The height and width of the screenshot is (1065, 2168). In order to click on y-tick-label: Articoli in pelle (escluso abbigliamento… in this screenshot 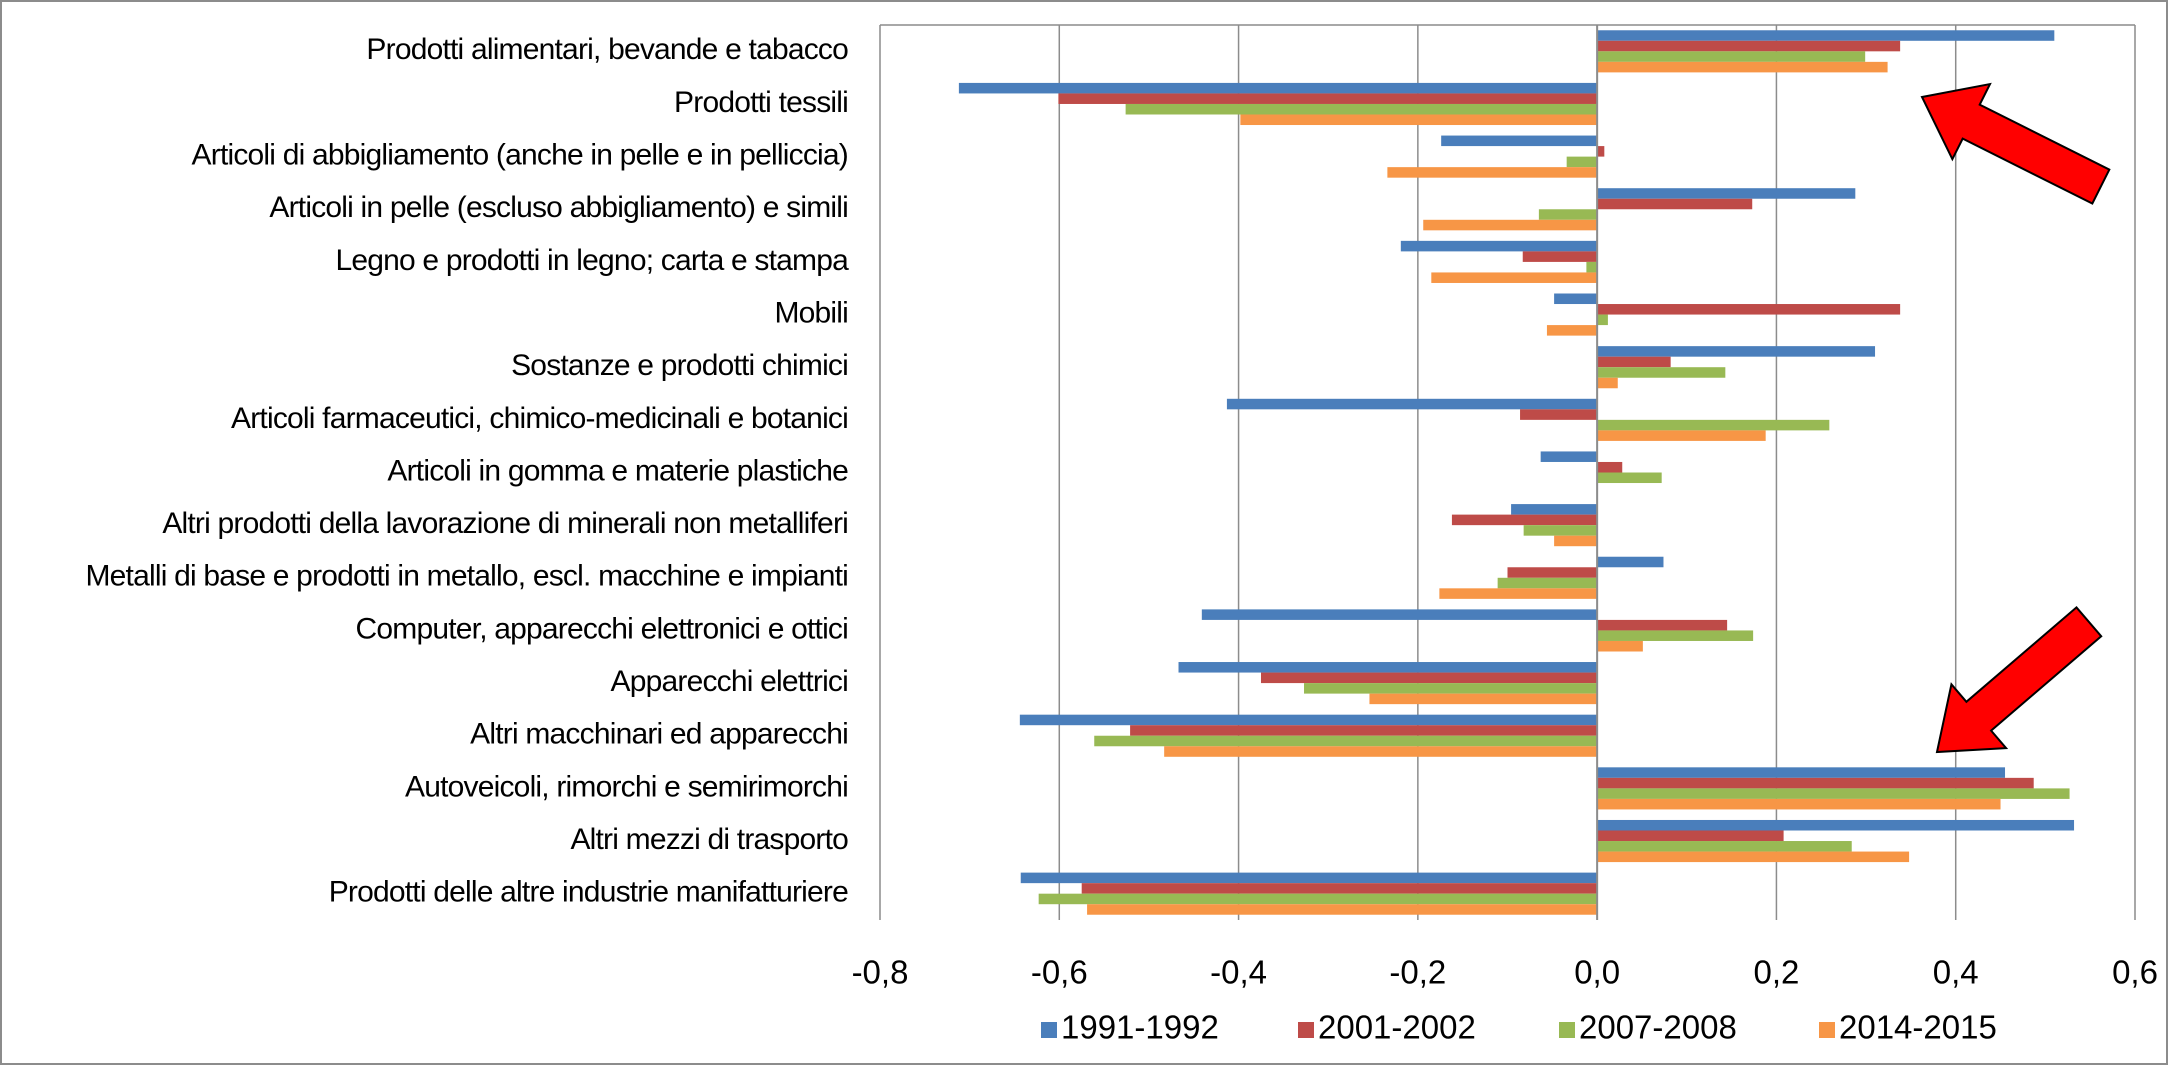, I will do `click(558, 207)`.